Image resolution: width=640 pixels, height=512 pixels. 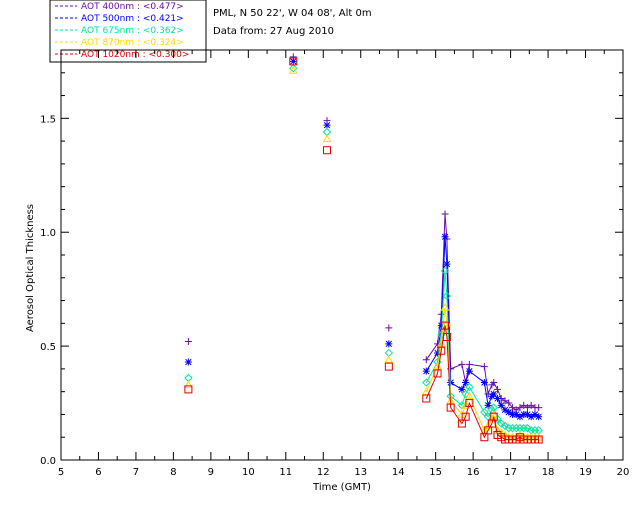 What do you see at coordinates (285, 472) in the screenshot?
I see `x-tick-label: 11` at bounding box center [285, 472].